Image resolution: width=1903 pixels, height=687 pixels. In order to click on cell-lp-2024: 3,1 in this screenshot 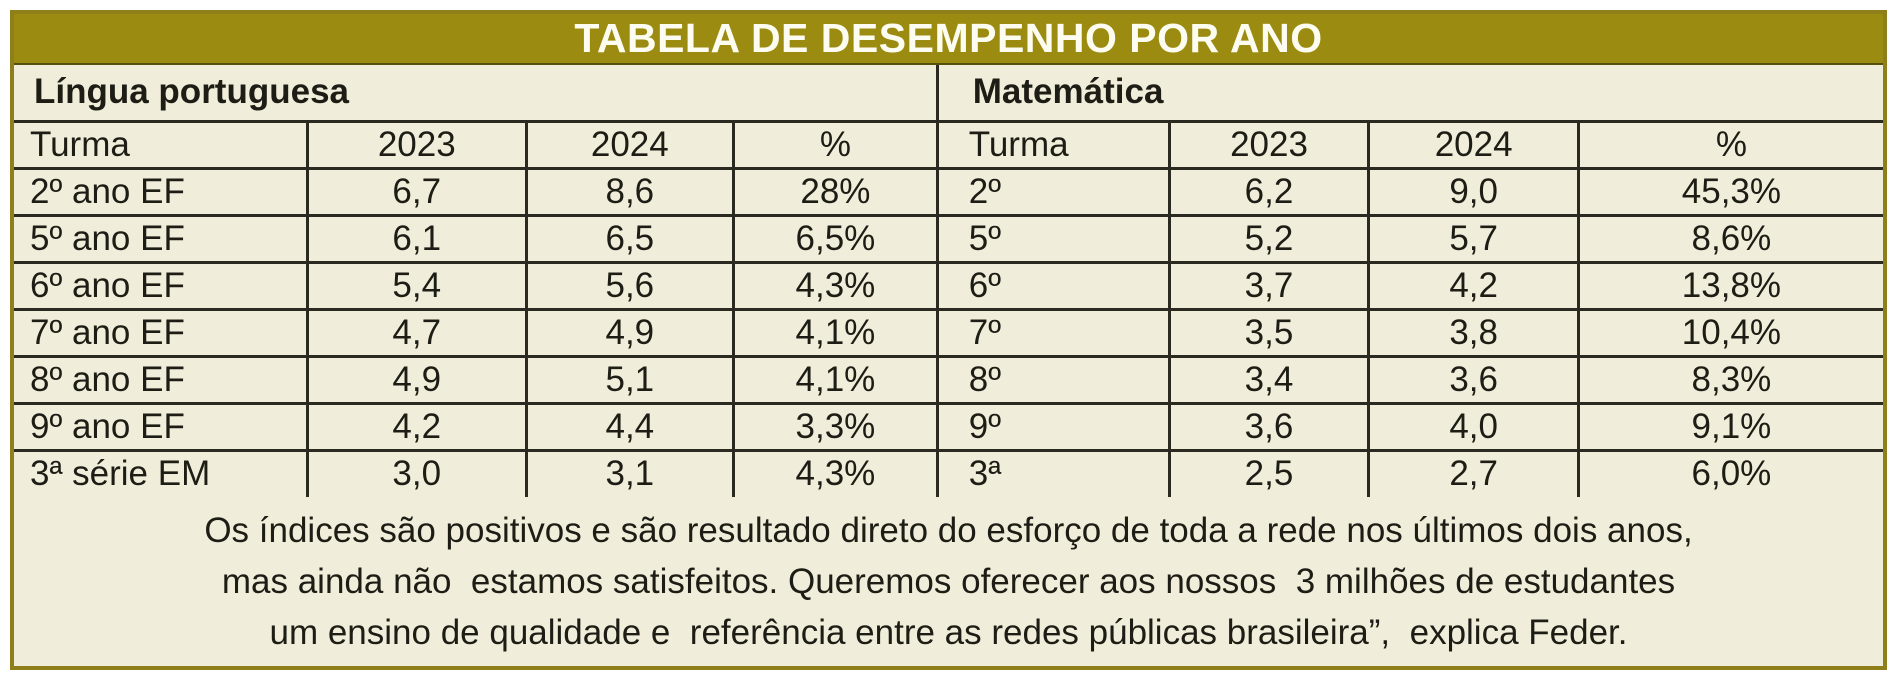, I will do `click(630, 473)`.